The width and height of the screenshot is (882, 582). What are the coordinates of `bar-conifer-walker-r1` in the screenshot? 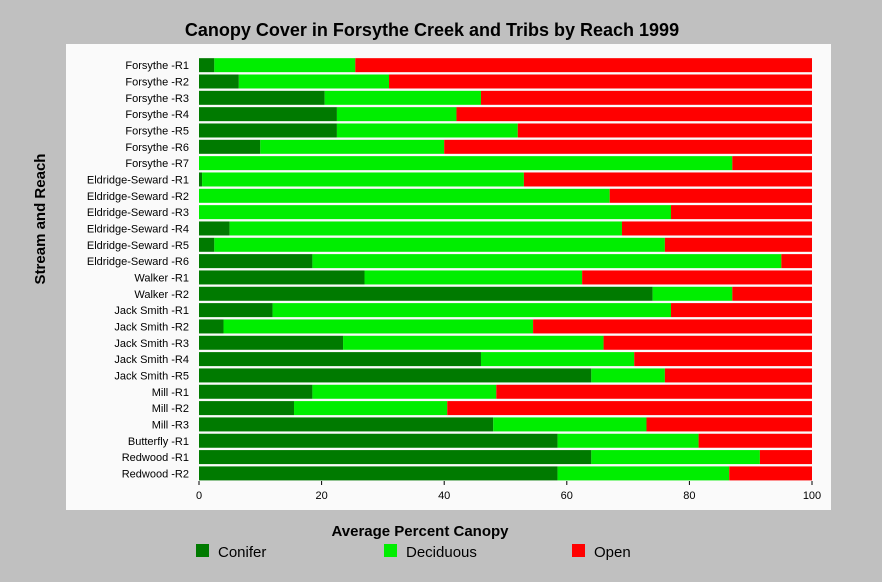 It's located at (282, 277).